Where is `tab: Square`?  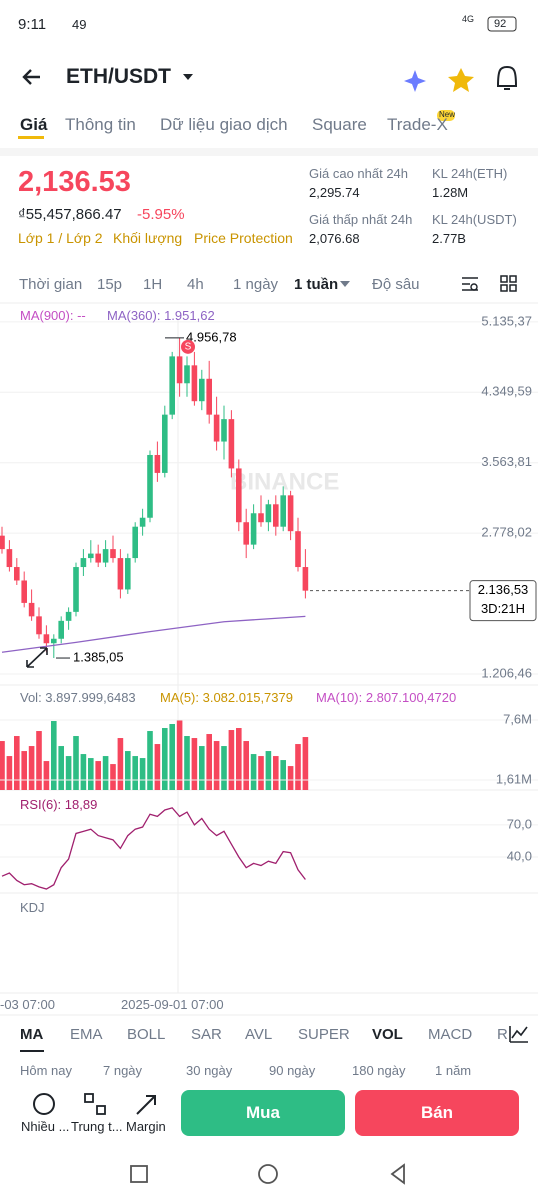
tab: Square is located at coordinates (339, 124).